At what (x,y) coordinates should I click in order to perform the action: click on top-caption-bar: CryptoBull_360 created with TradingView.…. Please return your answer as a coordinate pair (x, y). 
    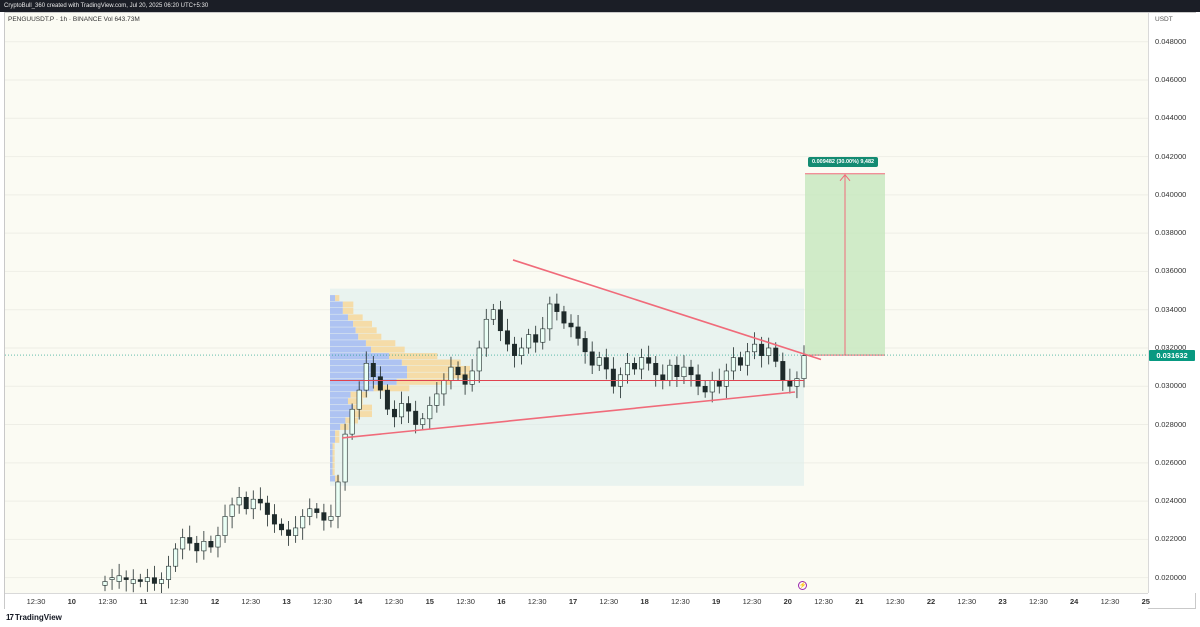
    Looking at the image, I should click on (600, 6).